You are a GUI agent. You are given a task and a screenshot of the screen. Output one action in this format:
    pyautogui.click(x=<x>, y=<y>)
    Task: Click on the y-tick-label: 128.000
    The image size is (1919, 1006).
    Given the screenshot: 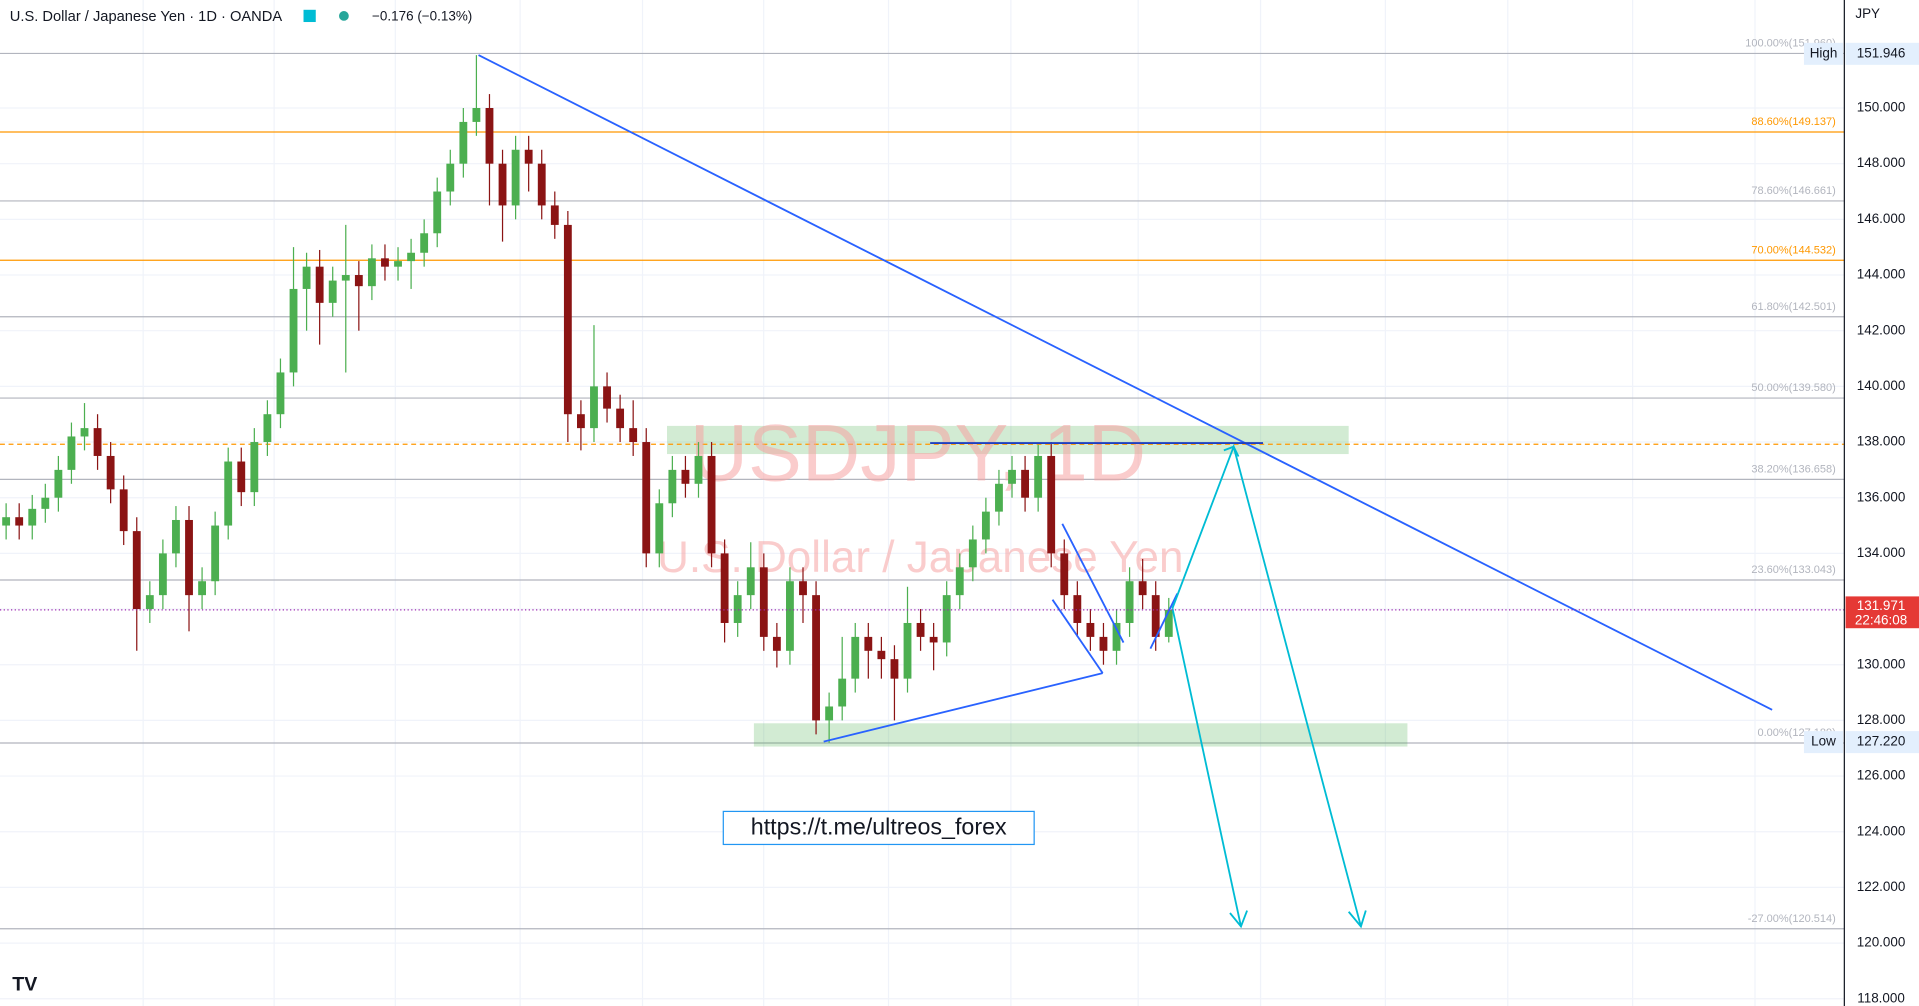 What is the action you would take?
    pyautogui.click(x=1881, y=719)
    